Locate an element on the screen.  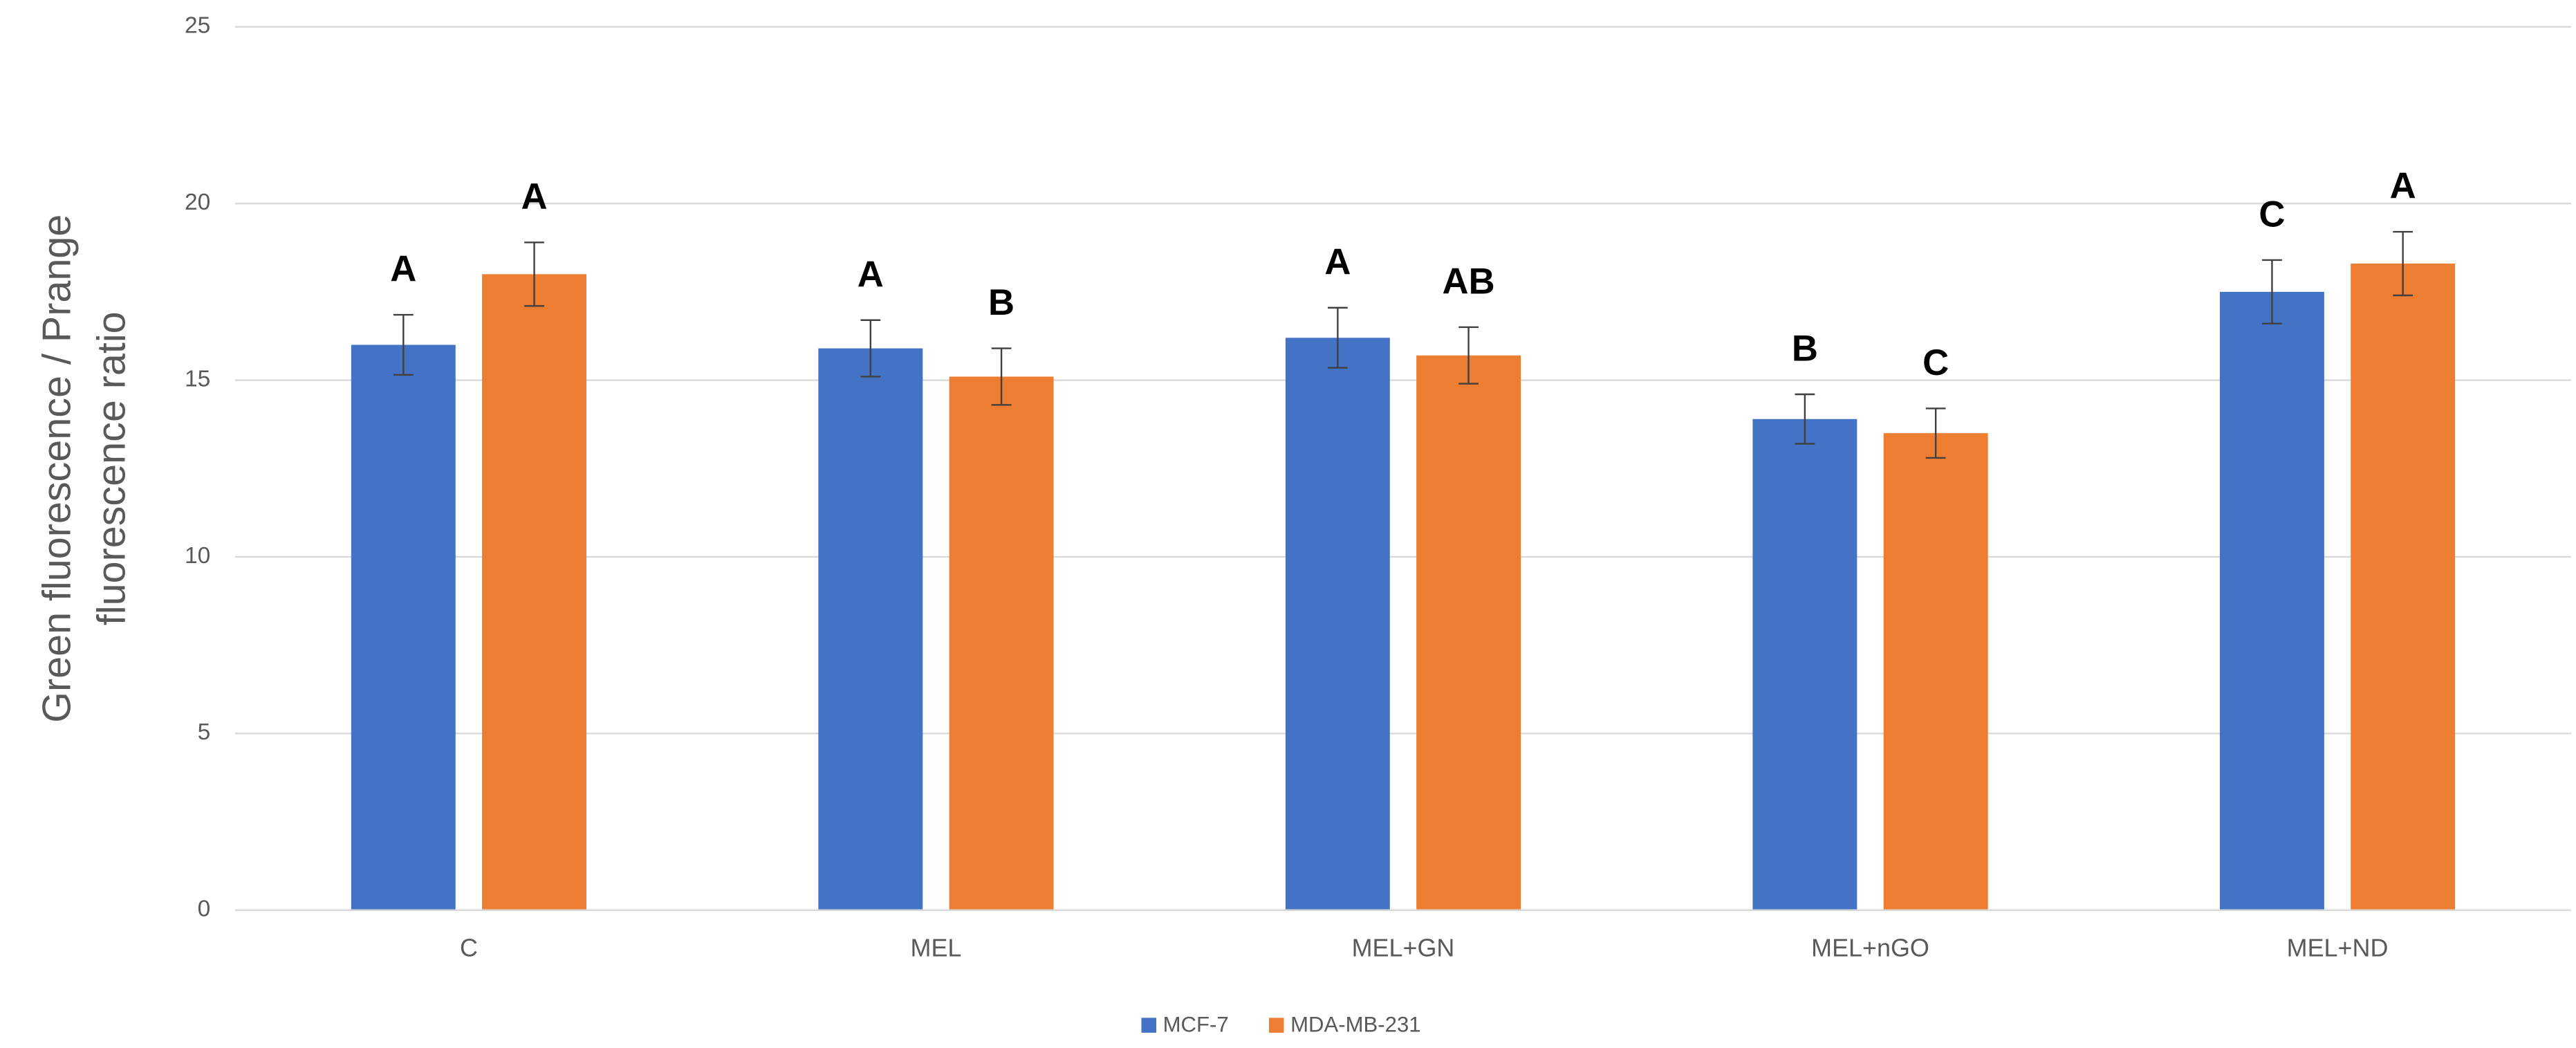
x-tick-label: MEL+ND is located at coordinates (2338, 948).